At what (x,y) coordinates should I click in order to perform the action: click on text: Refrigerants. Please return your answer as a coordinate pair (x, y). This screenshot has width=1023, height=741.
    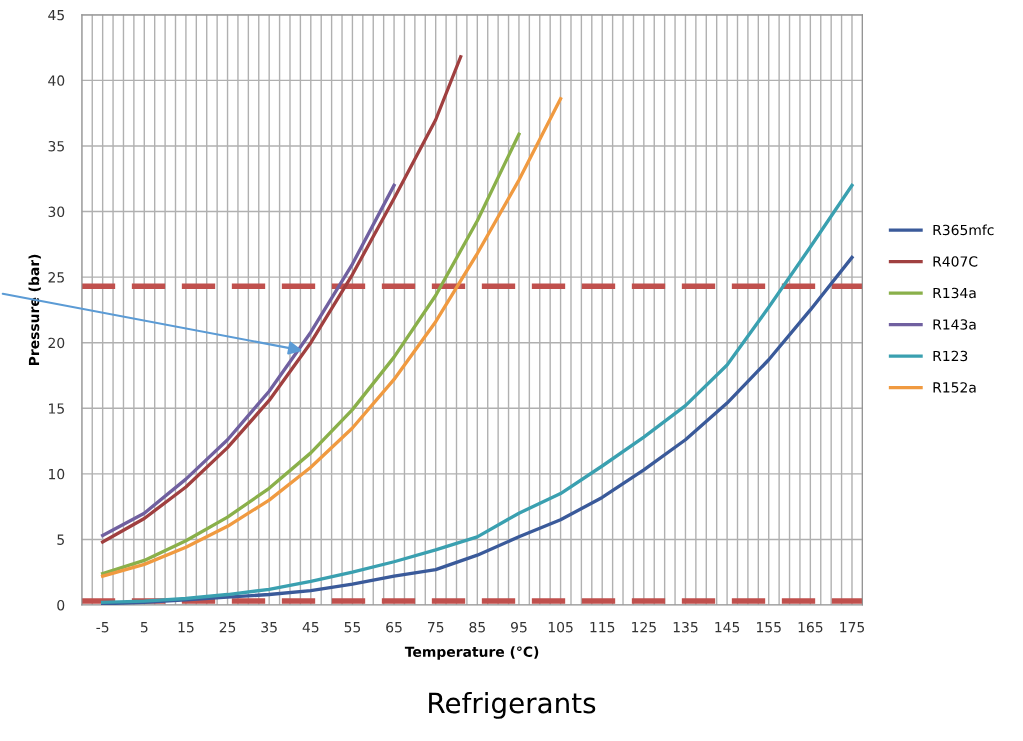
    Looking at the image, I should click on (512, 705).